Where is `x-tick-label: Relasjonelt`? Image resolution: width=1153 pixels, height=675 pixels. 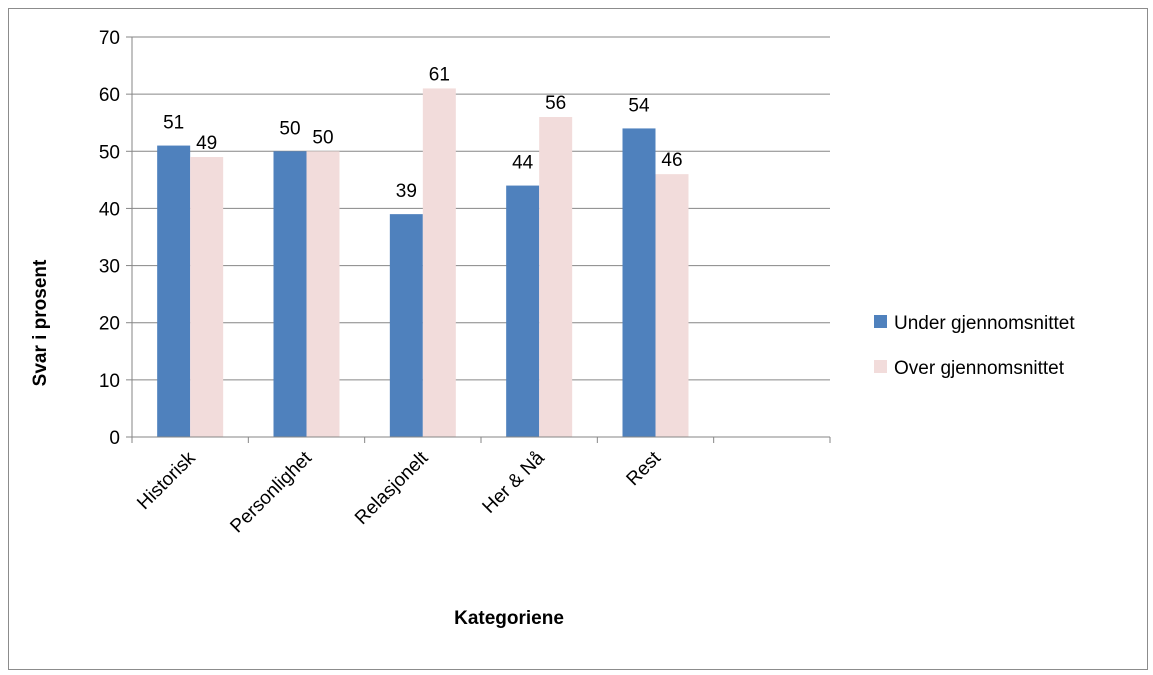 x-tick-label: Relasjonelt is located at coordinates (392, 488).